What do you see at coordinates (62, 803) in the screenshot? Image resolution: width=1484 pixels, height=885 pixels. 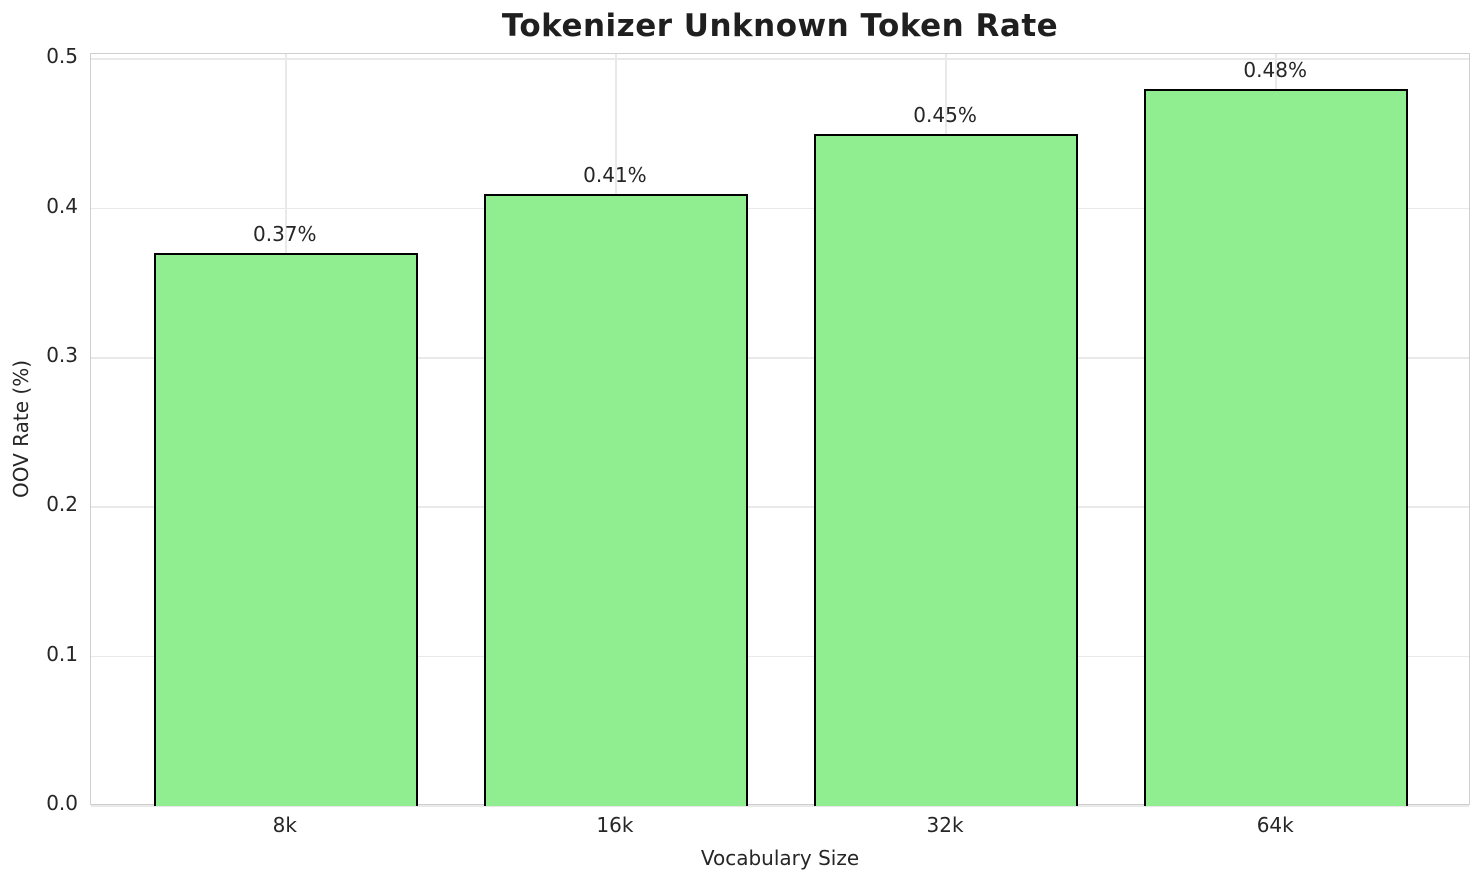 I see `y-tick-label: 0.0` at bounding box center [62, 803].